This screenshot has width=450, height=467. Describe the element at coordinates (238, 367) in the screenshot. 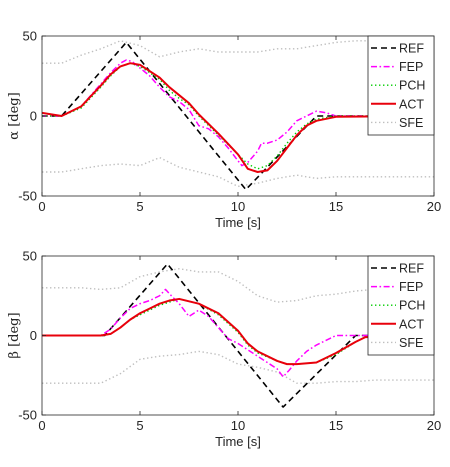

I see `series-sfe-lower-bound-line` at that location.